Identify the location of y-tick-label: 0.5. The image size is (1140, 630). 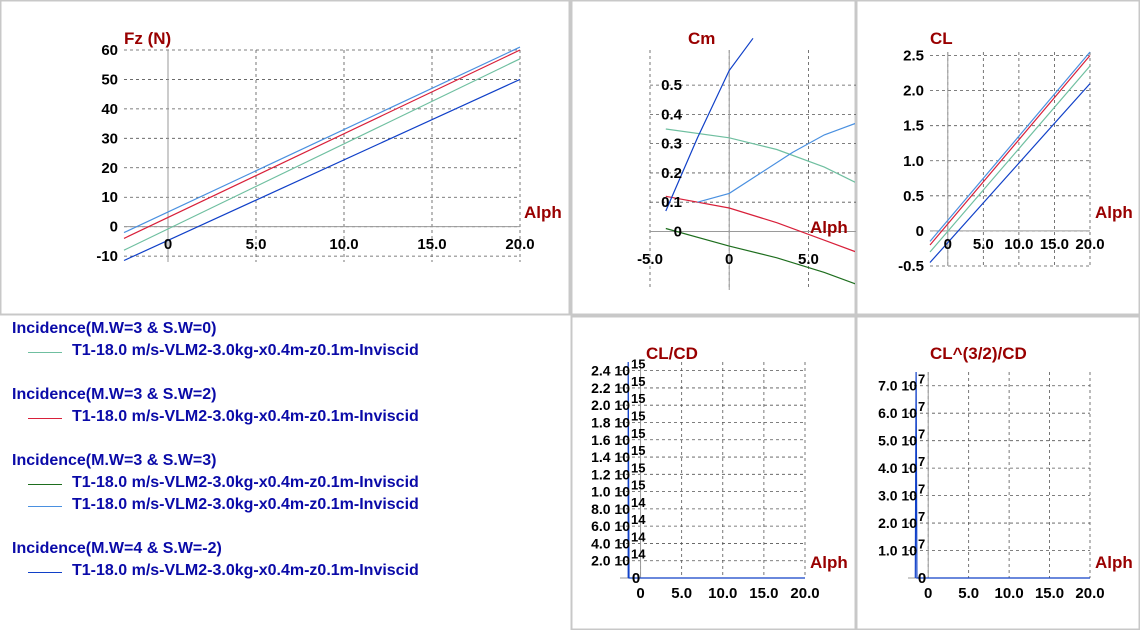
(913, 196).